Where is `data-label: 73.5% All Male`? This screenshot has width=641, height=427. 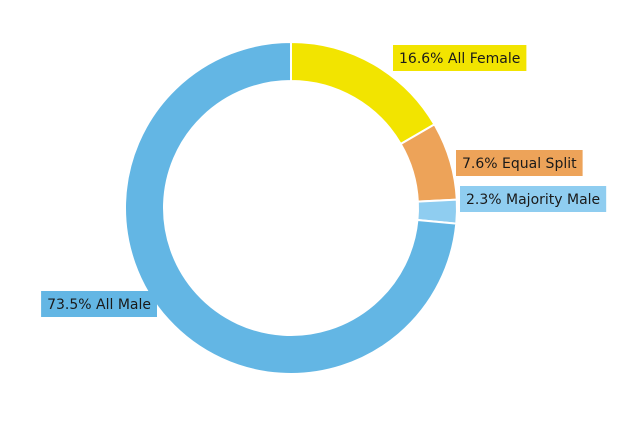 data-label: 73.5% All Male is located at coordinates (99, 304).